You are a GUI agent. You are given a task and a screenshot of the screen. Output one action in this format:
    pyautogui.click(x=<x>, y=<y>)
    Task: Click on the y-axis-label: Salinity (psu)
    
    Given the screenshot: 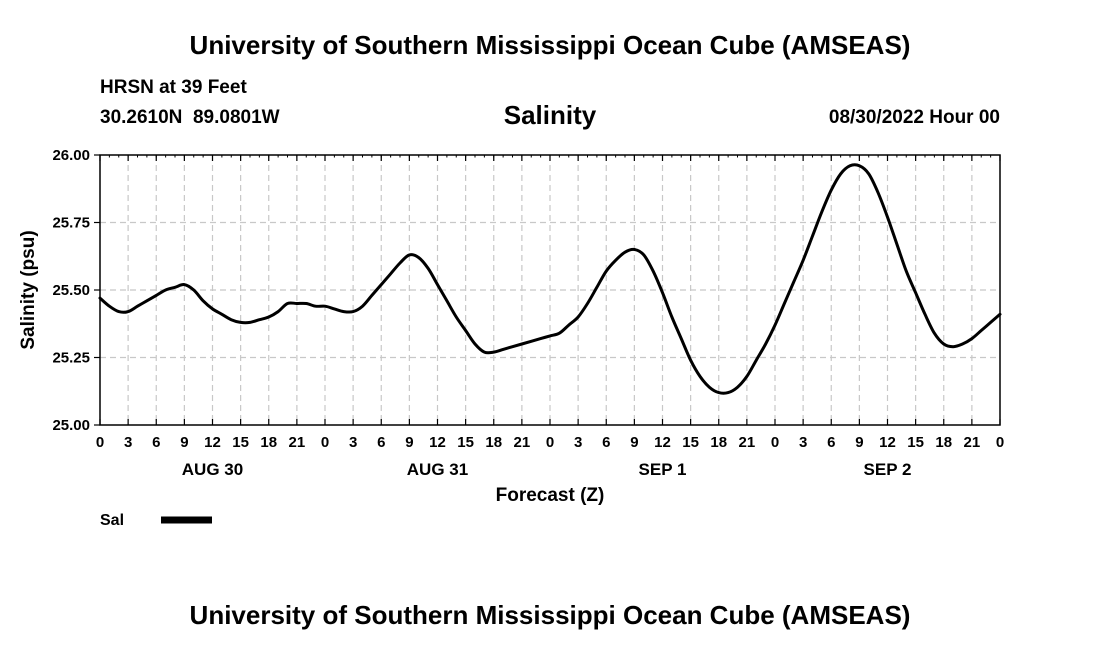 What is the action you would take?
    pyautogui.click(x=28, y=289)
    